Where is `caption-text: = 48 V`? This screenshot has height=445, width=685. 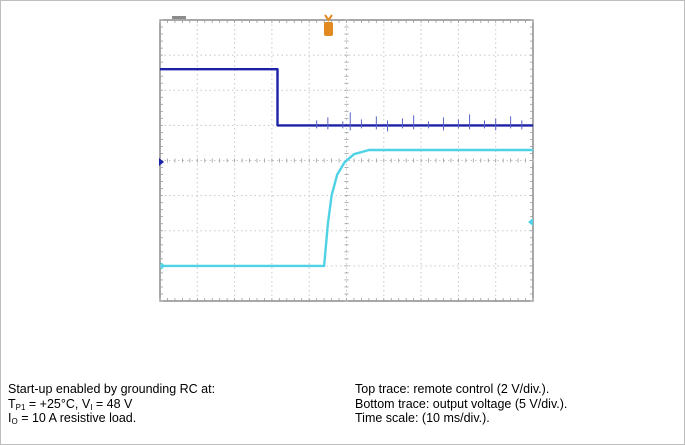
caption-text: = 48 V is located at coordinates (112, 403).